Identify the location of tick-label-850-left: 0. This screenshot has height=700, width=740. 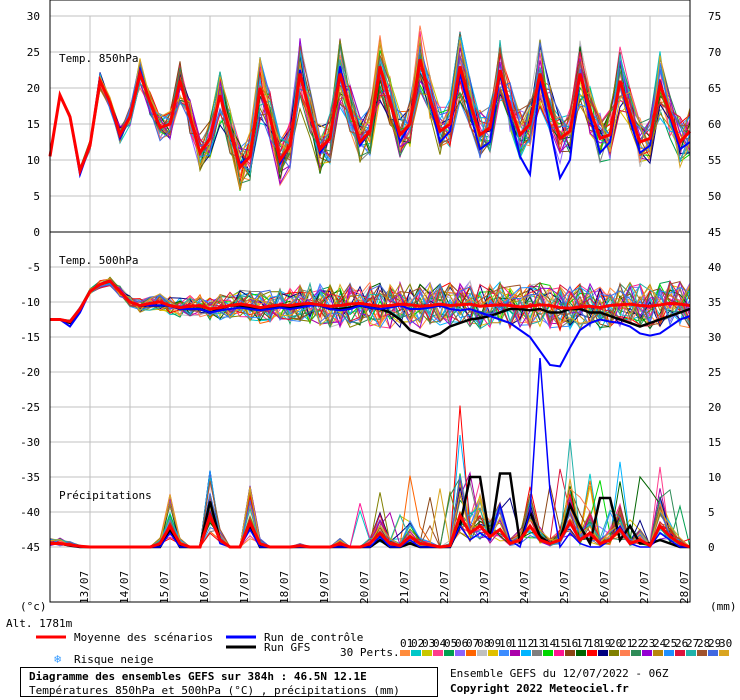
(36, 232).